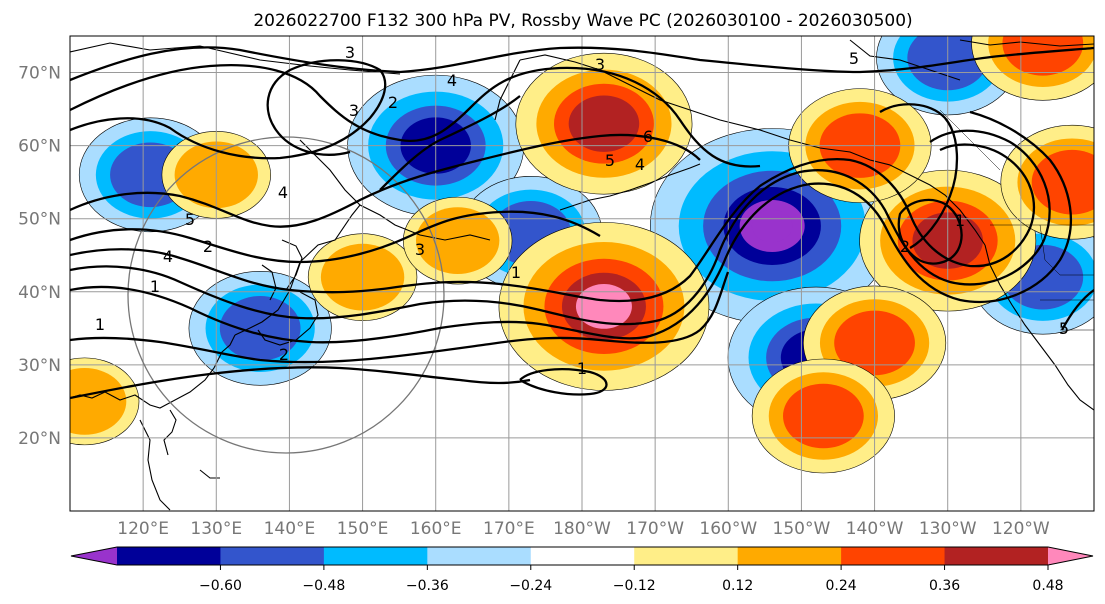 This screenshot has height=604, width=1105. Describe the element at coordinates (802, 529) in the screenshot. I see `longitude-tick-label: 150°W` at that location.